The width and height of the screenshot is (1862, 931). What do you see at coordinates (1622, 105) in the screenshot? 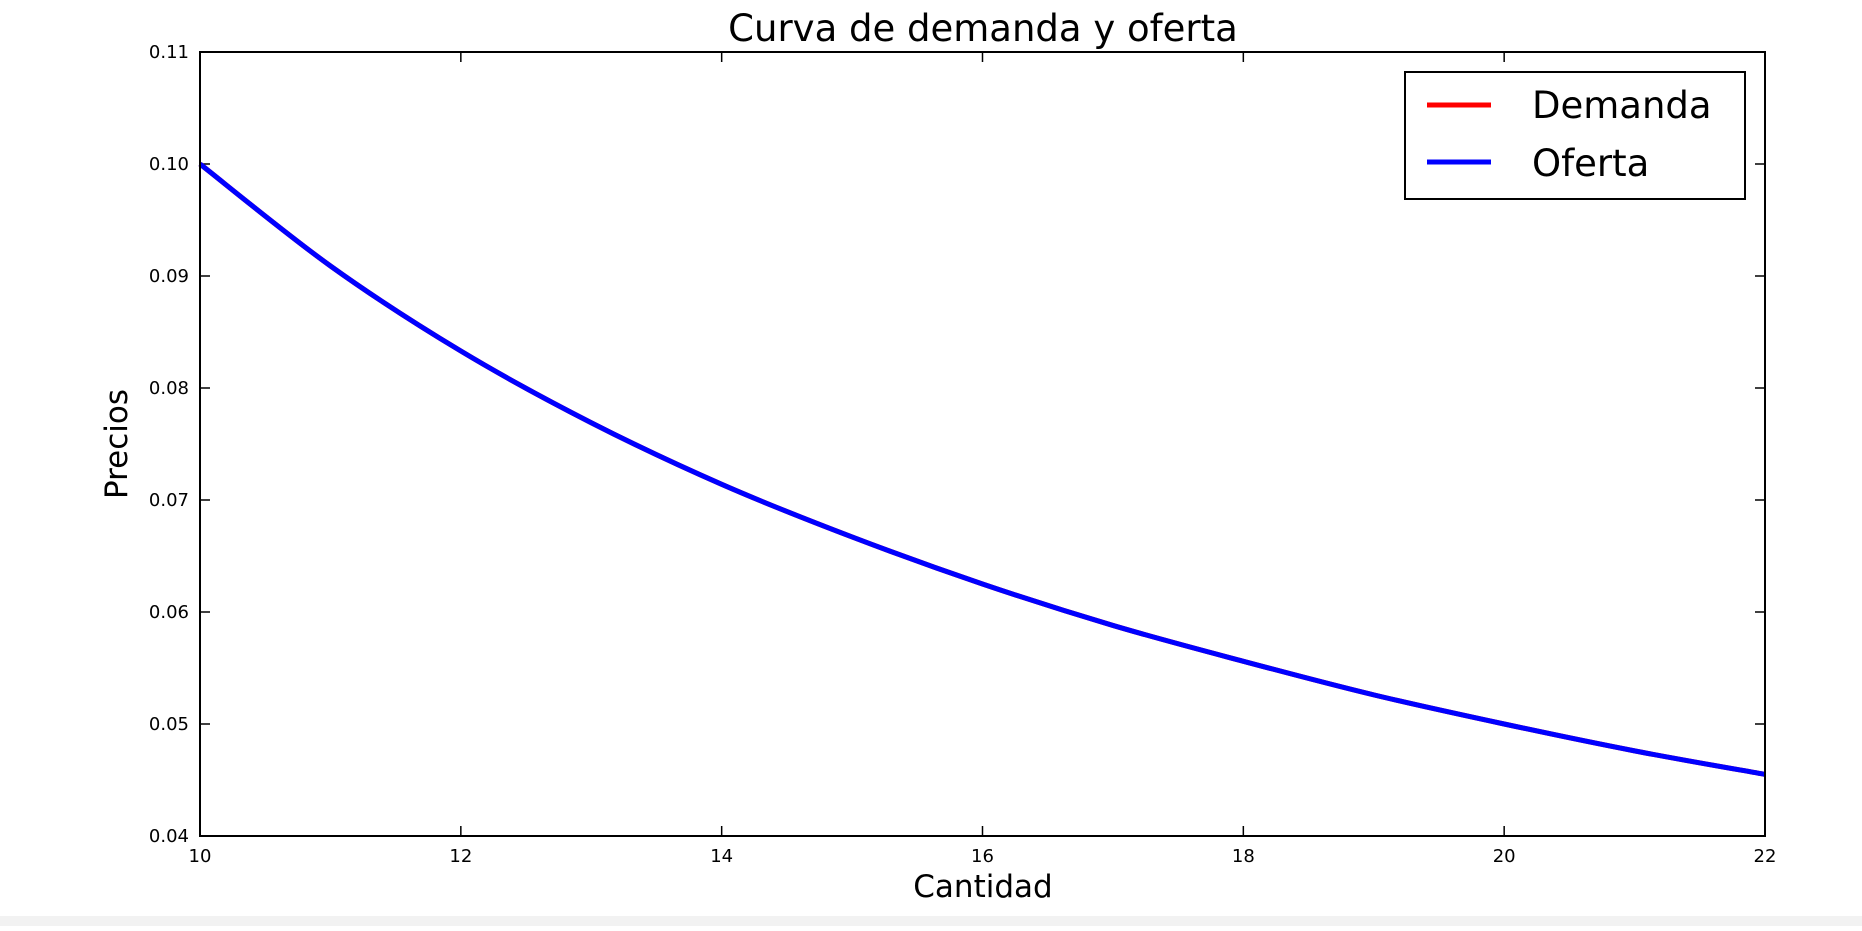
I see `legend-label-demanda: Demanda` at bounding box center [1622, 105].